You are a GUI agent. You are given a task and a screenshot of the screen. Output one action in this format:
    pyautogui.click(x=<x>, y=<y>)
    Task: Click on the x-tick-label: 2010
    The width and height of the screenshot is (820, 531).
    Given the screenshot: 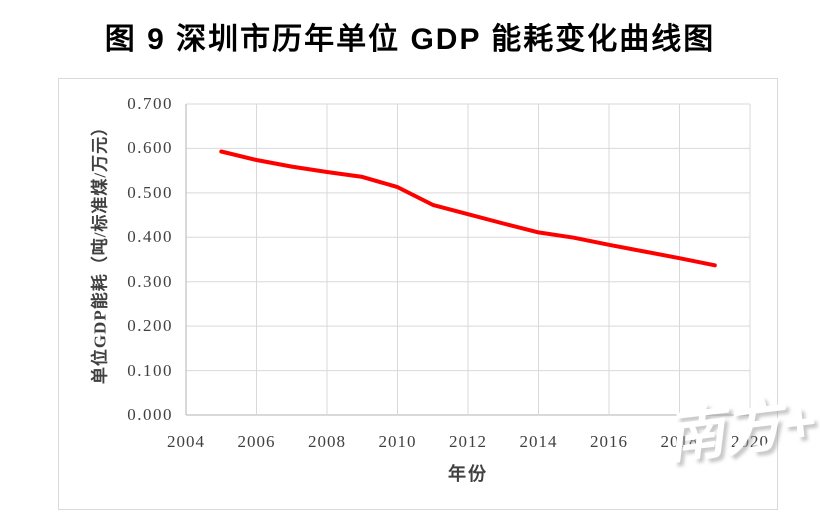 What is the action you would take?
    pyautogui.click(x=397, y=441)
    